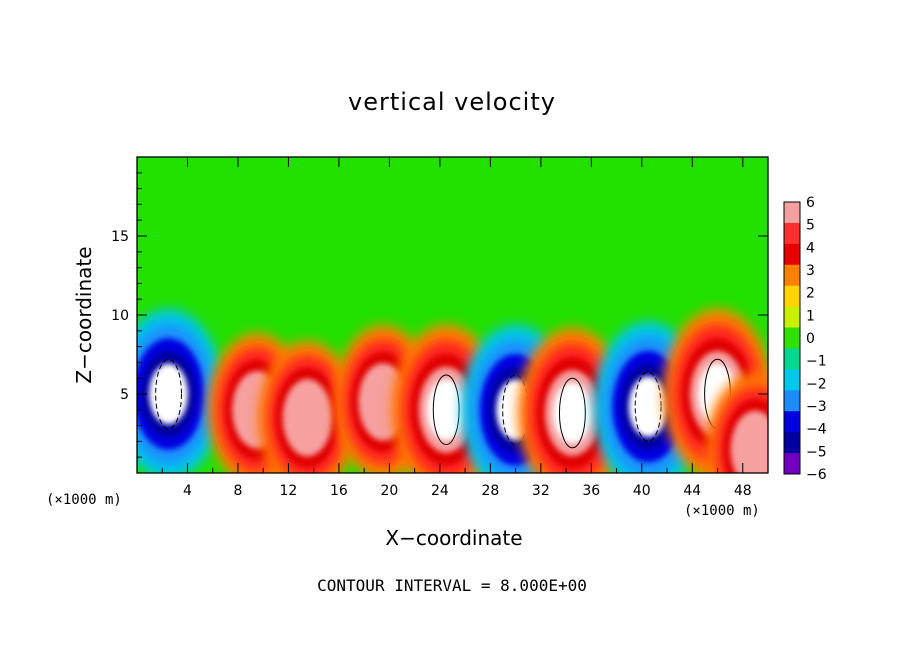 The image size is (904, 654). I want to click on x-tick-label: 16, so click(339, 491).